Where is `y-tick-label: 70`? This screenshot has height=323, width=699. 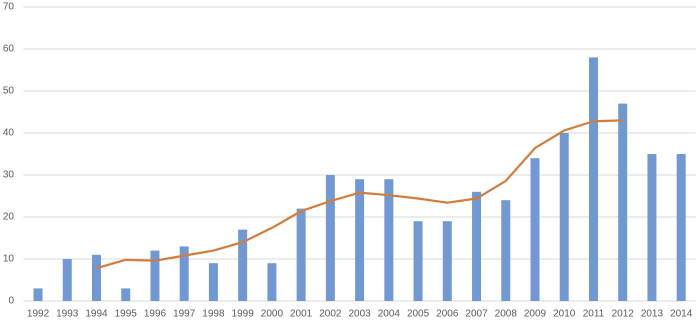
y-tick-label: 70 is located at coordinates (9, 7).